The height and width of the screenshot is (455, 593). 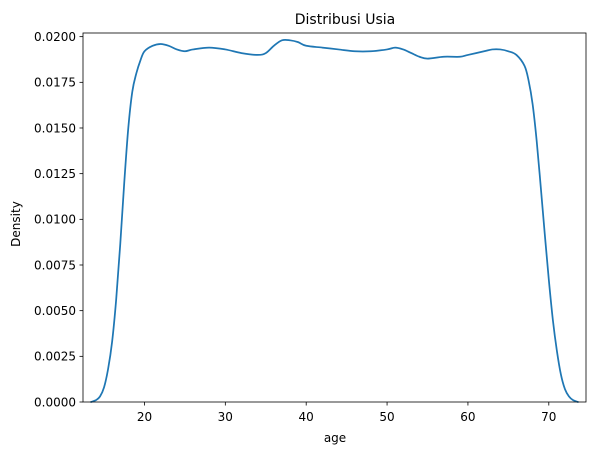 I want to click on x-axis-label: age, so click(x=335, y=438).